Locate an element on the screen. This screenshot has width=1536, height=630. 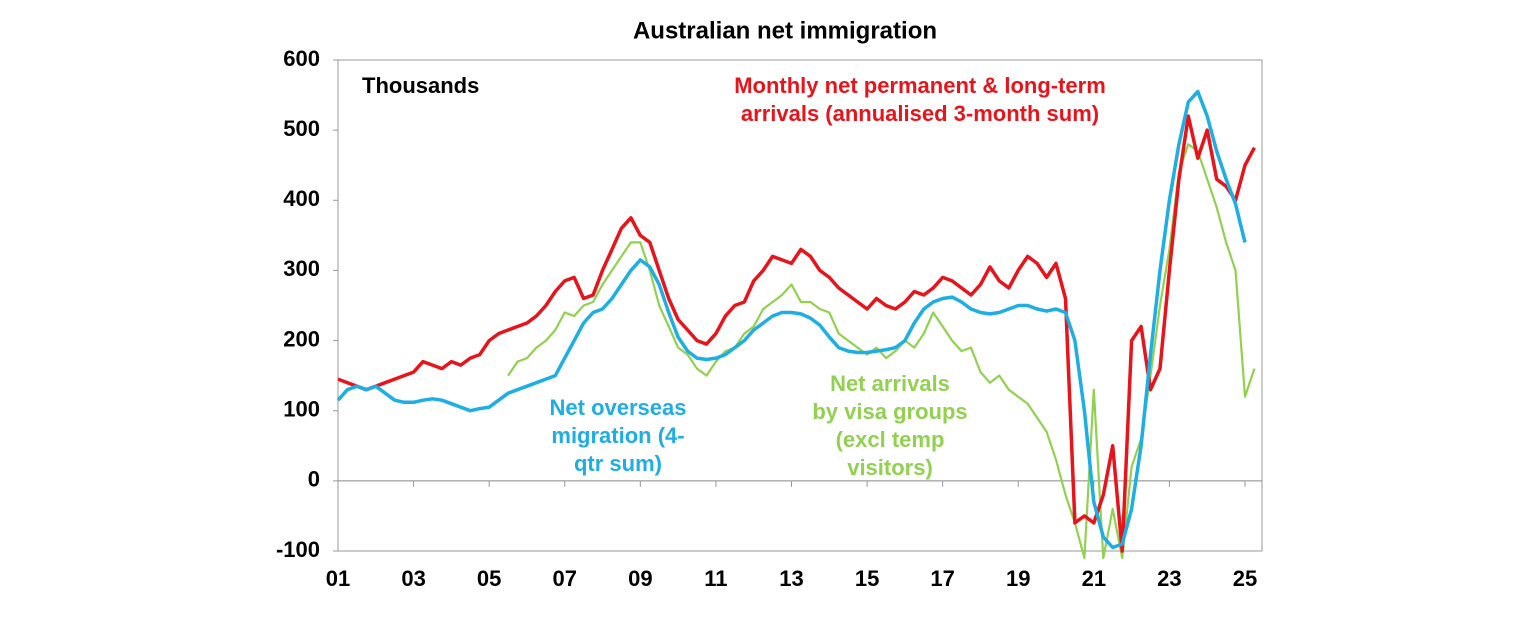
x-tick-label: 23 is located at coordinates (1169, 578).